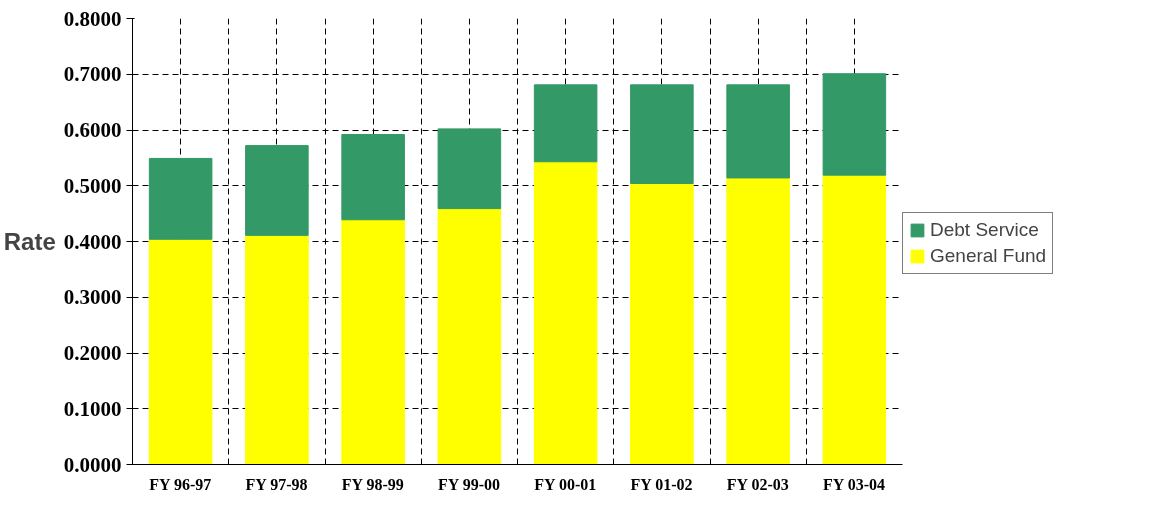 The image size is (1162, 510). I want to click on y-tick-label: 0.2000, so click(92, 353).